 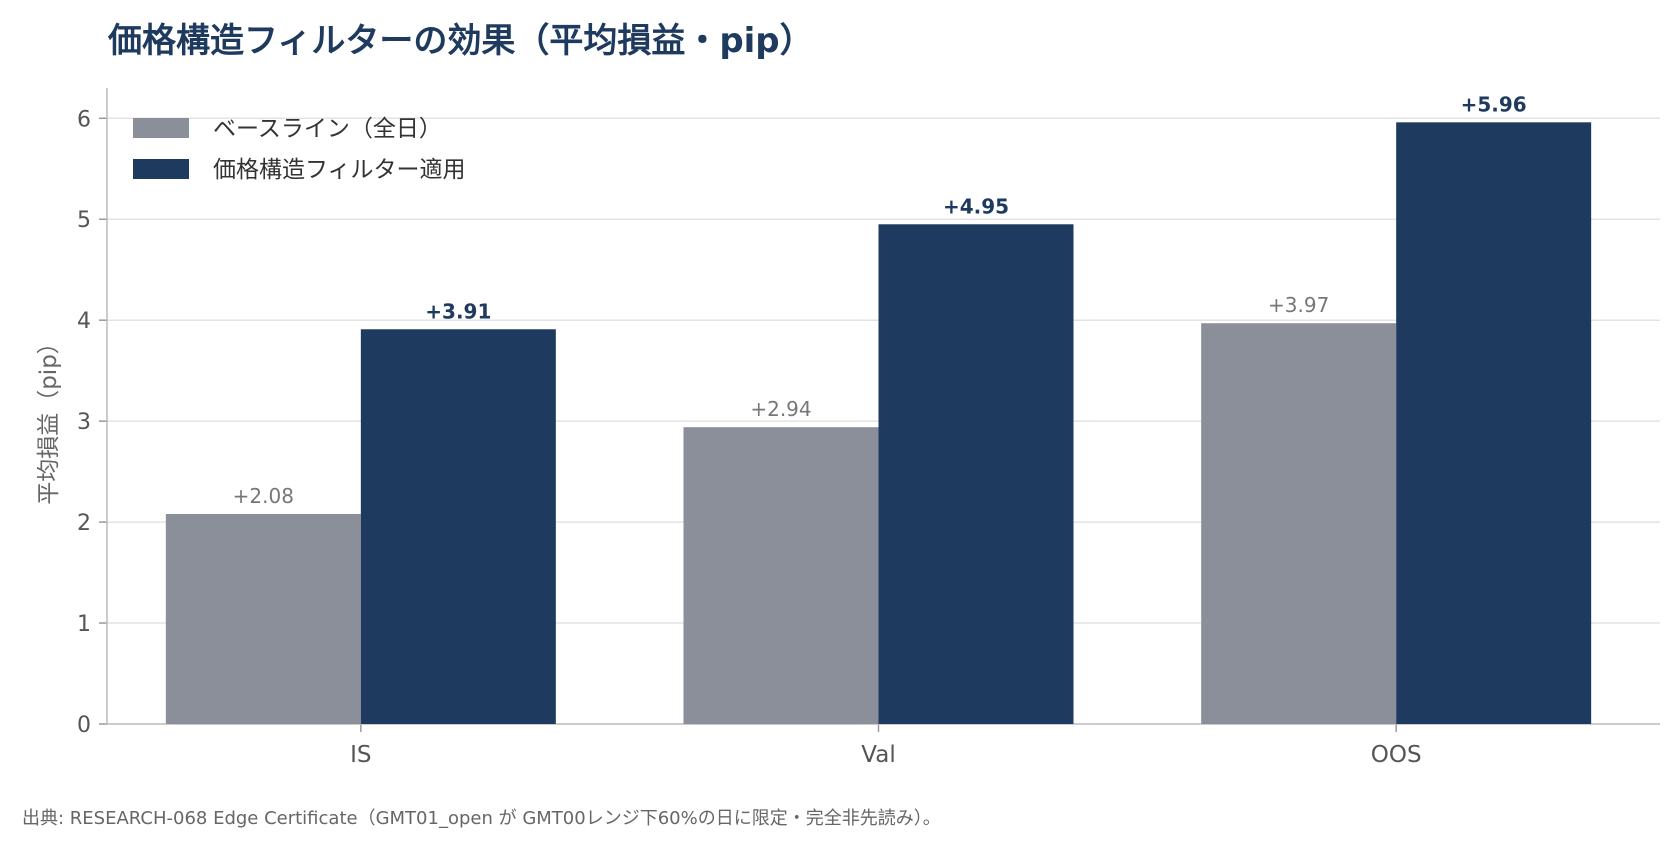 What do you see at coordinates (84, 119) in the screenshot?
I see `y-tick-label: 6` at bounding box center [84, 119].